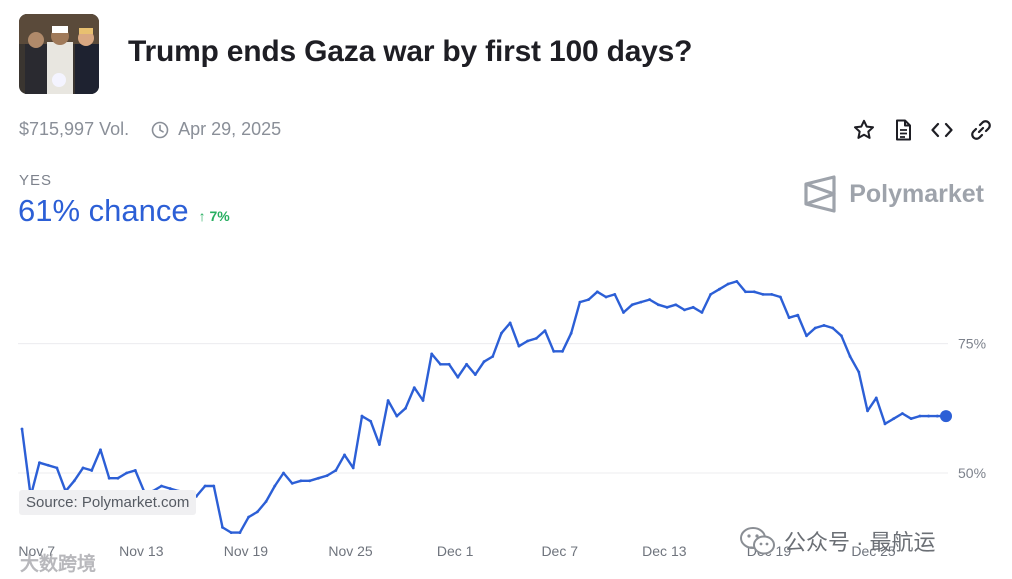 This screenshot has height=579, width=1012. I want to click on corner-watermark: 大数跨境, so click(58, 564).